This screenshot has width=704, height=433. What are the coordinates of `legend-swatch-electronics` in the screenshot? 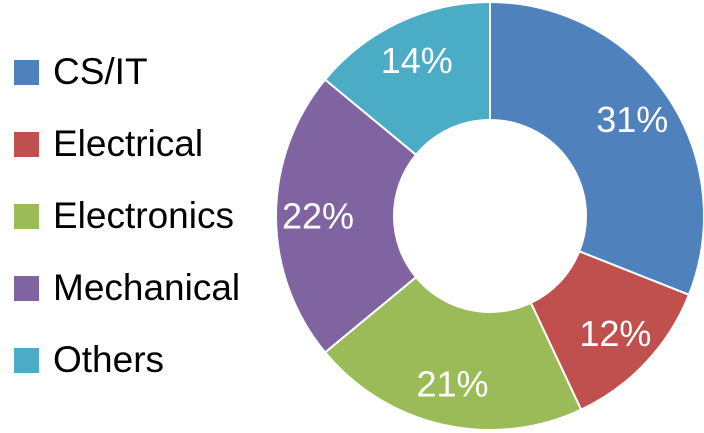 It's located at (26, 216).